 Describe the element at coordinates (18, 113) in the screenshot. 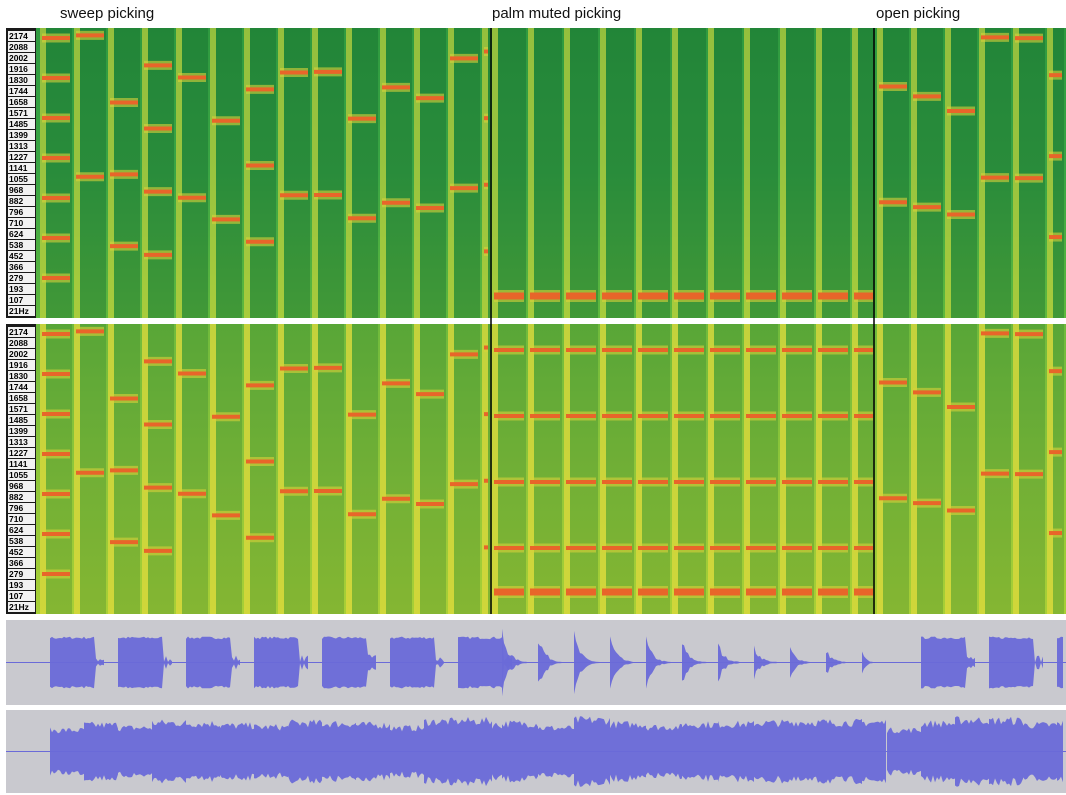

I see `freq-label: 1571` at that location.